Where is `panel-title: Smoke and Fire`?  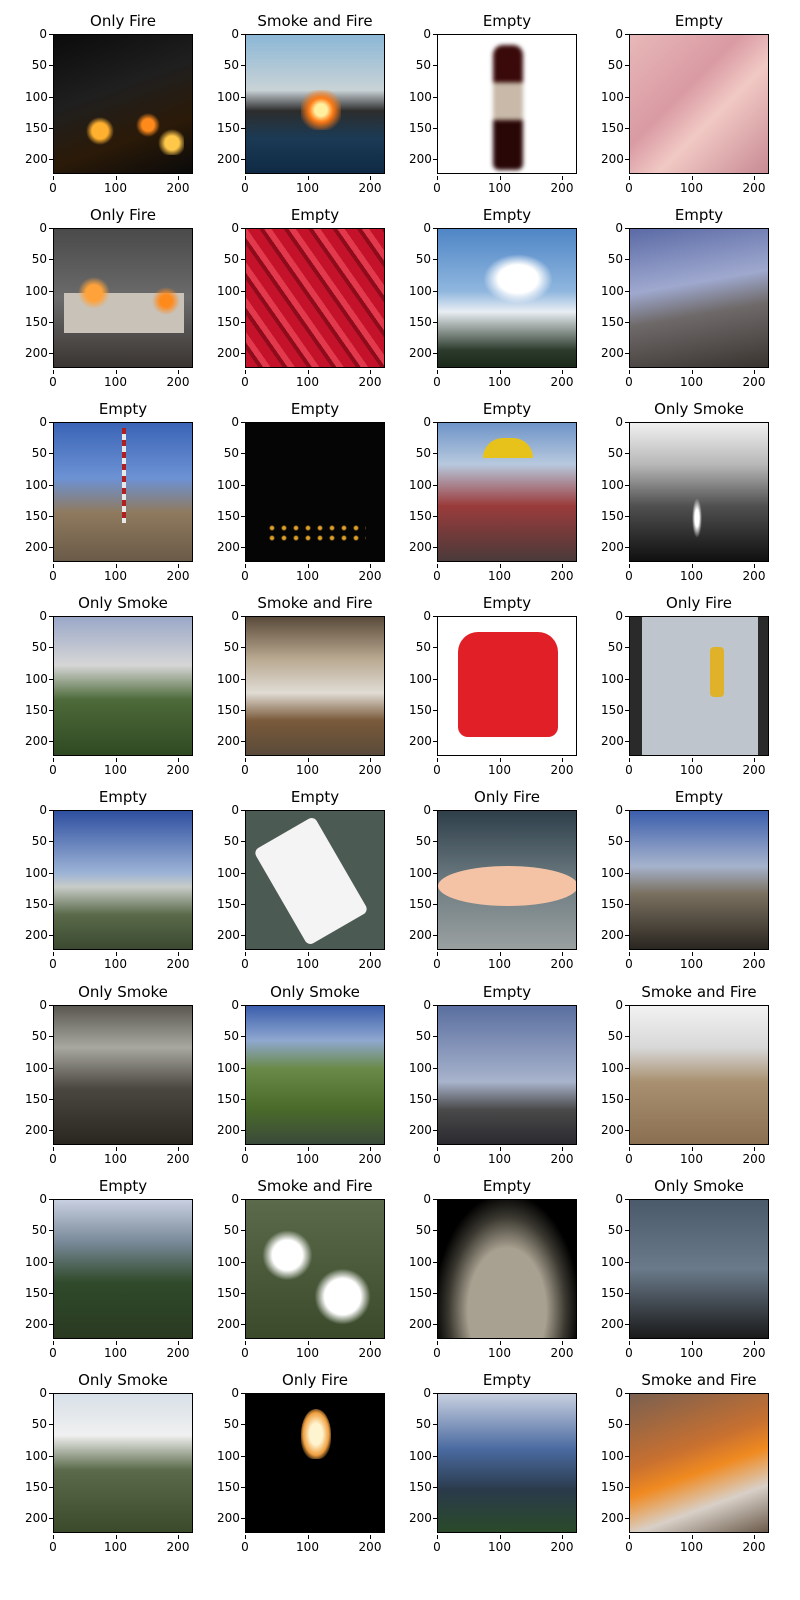
panel-title: Smoke and Fire is located at coordinates (315, 21).